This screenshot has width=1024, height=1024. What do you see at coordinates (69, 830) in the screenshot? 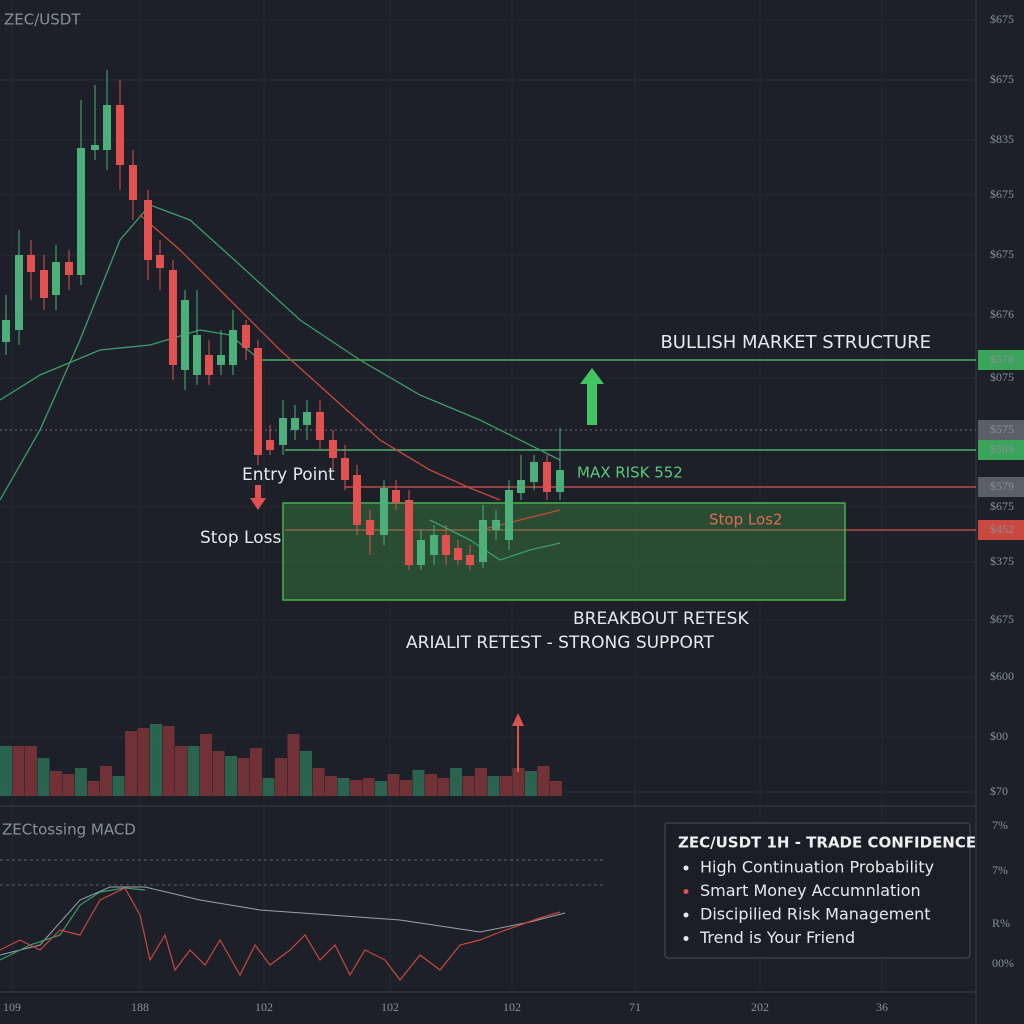
I see `macd-label: ZECtossing MACD` at bounding box center [69, 830].